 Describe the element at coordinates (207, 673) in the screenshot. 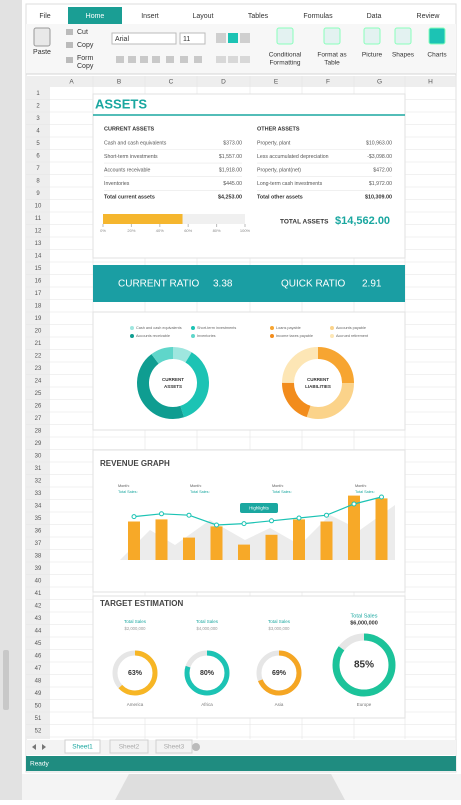

I see `gauge-label: 80%` at that location.